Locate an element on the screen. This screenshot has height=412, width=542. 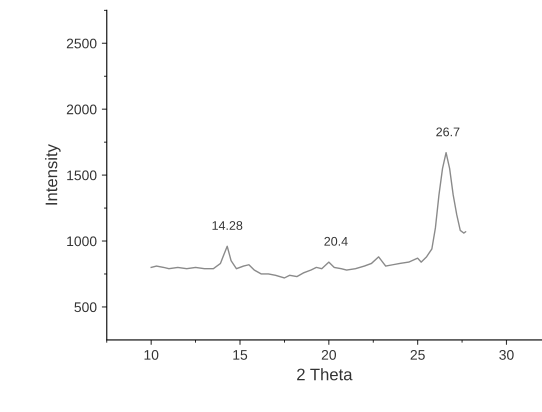
x-tick-label: 20 is located at coordinates (329, 355).